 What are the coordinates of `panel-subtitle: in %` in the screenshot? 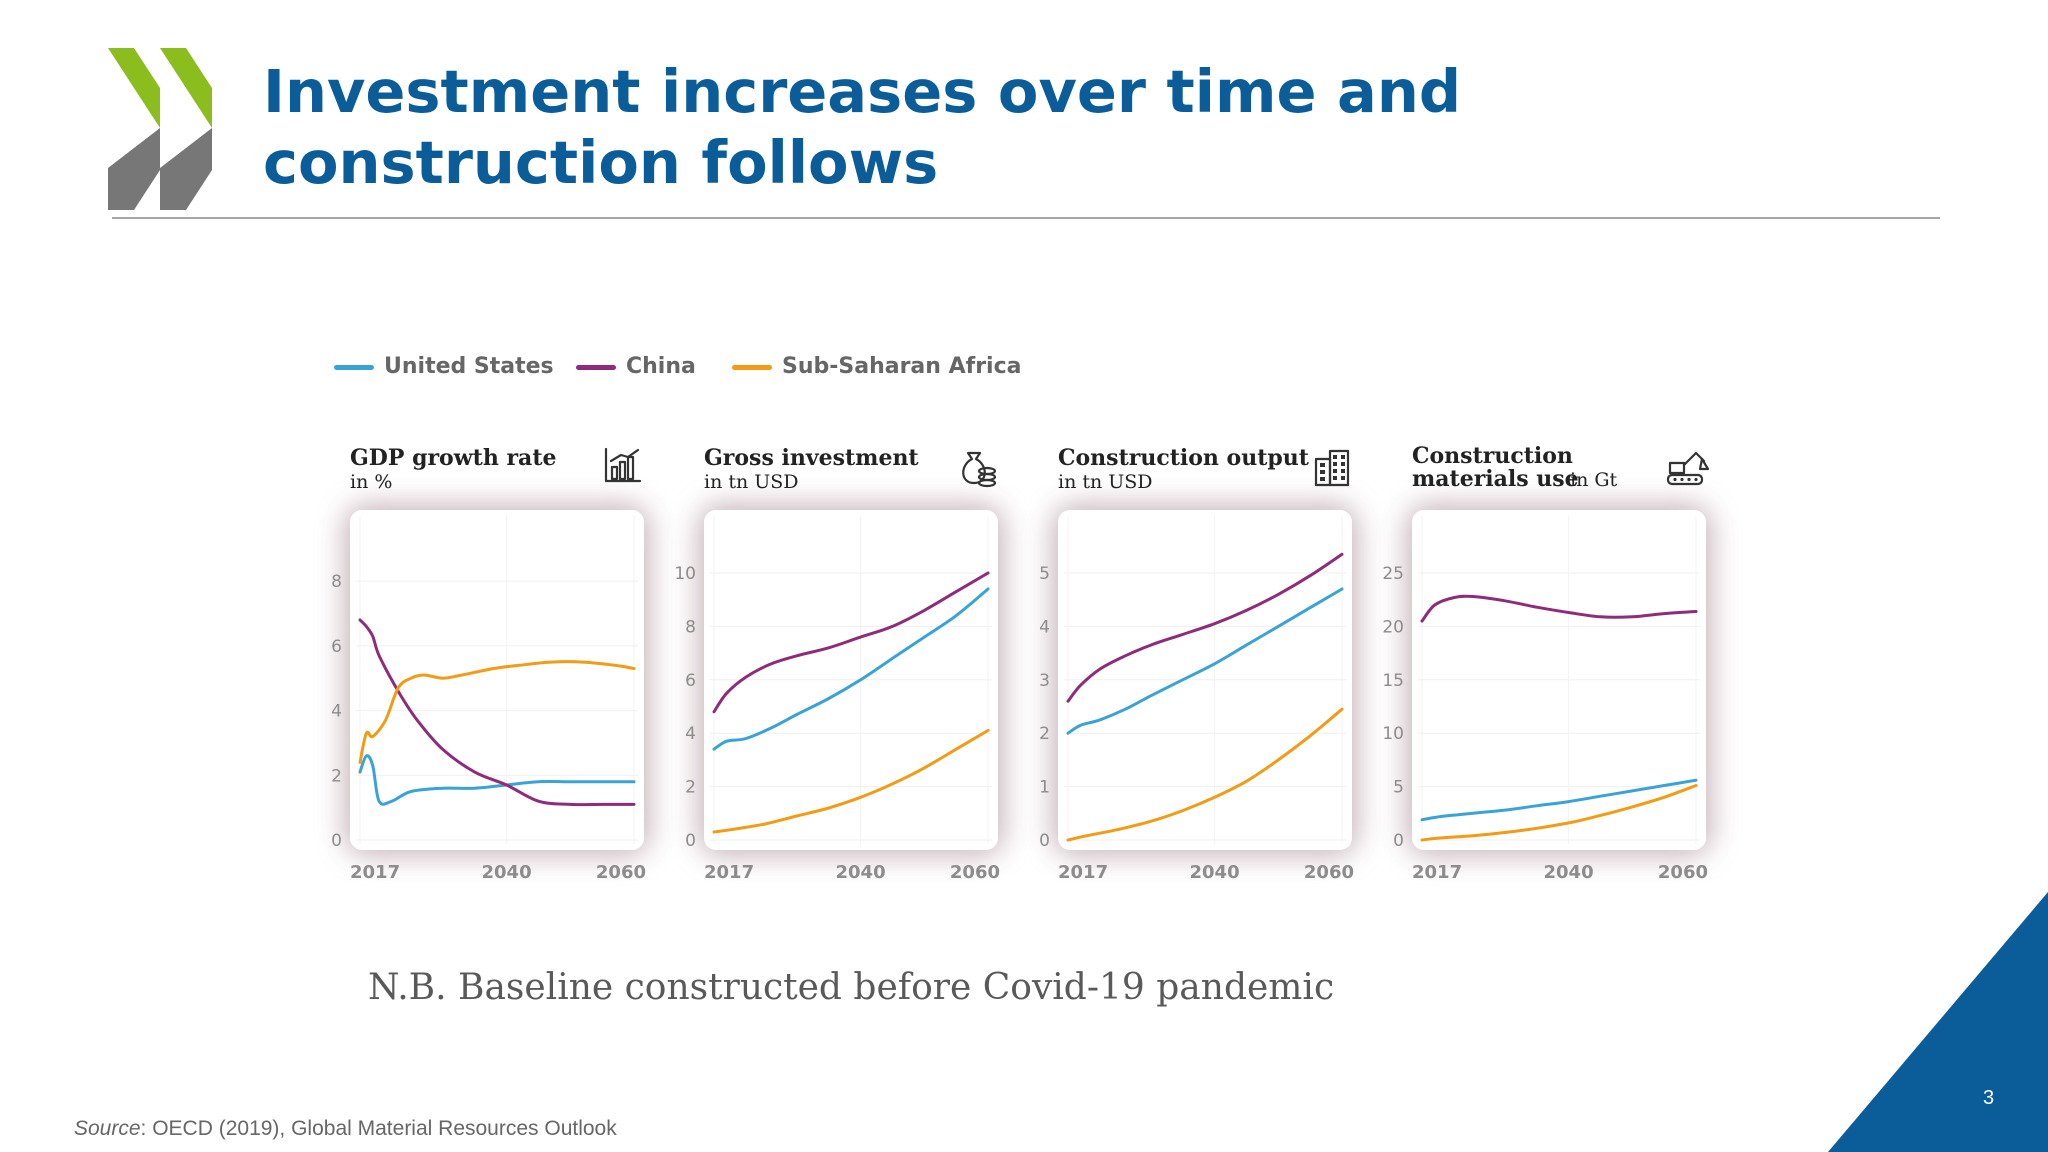 It's located at (371, 482).